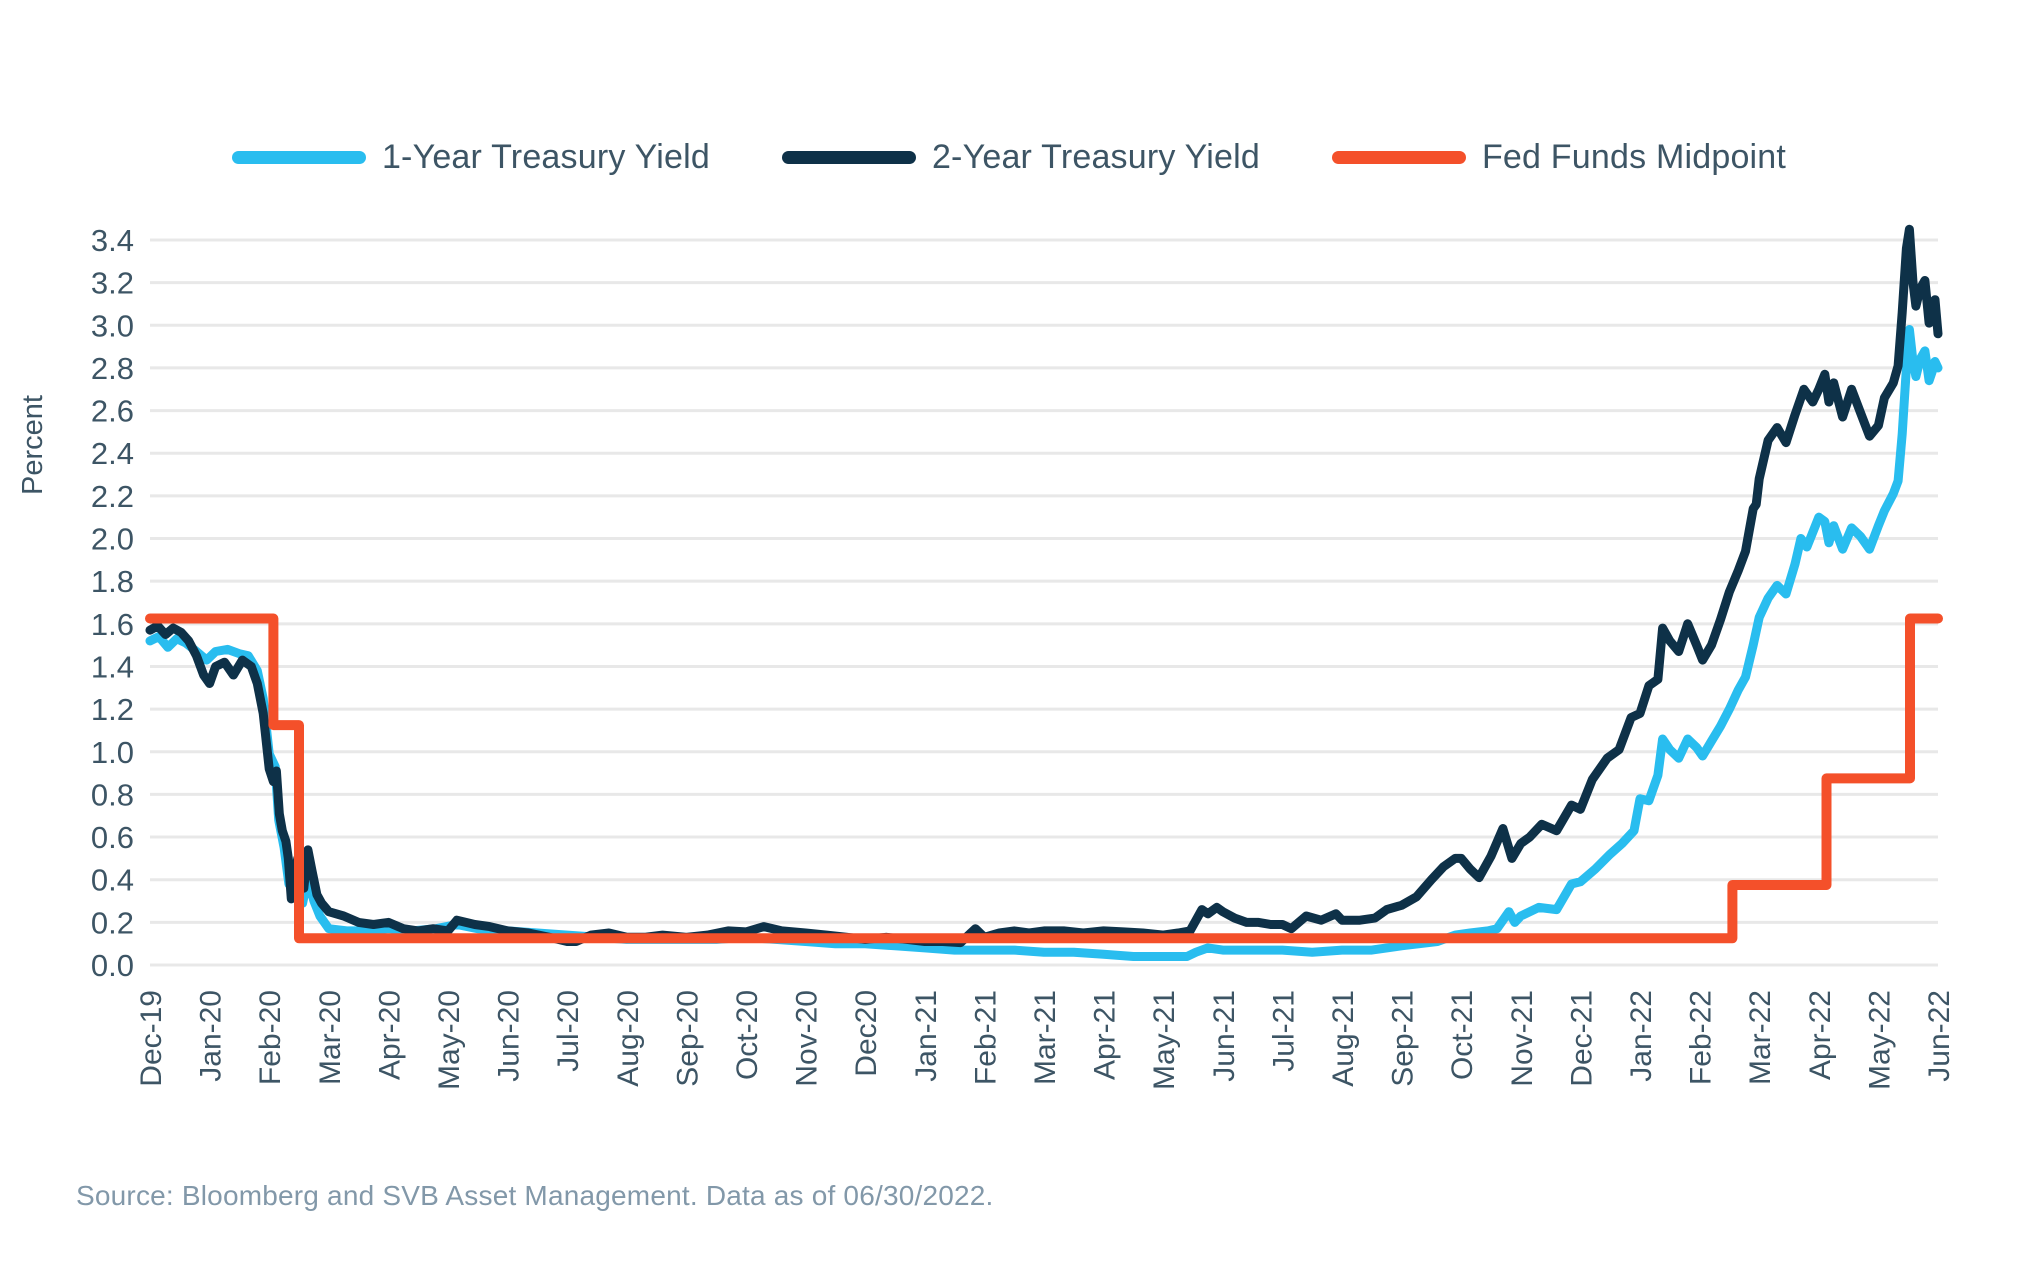  What do you see at coordinates (509, 1036) in the screenshot?
I see `x-tick-label: Jun-20` at bounding box center [509, 1036].